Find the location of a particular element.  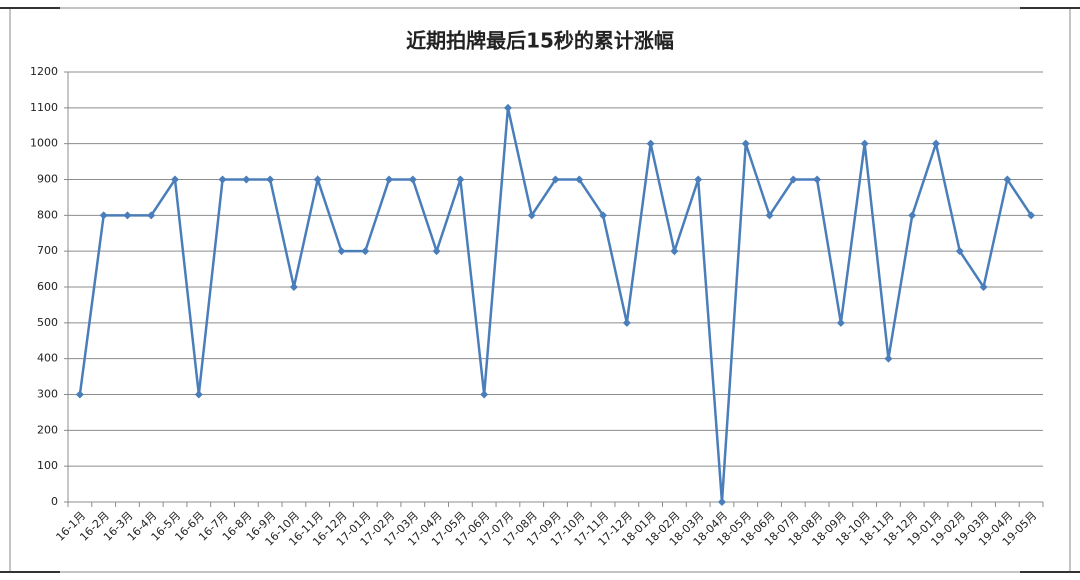

y-tick-label: 600 is located at coordinates (47, 286).